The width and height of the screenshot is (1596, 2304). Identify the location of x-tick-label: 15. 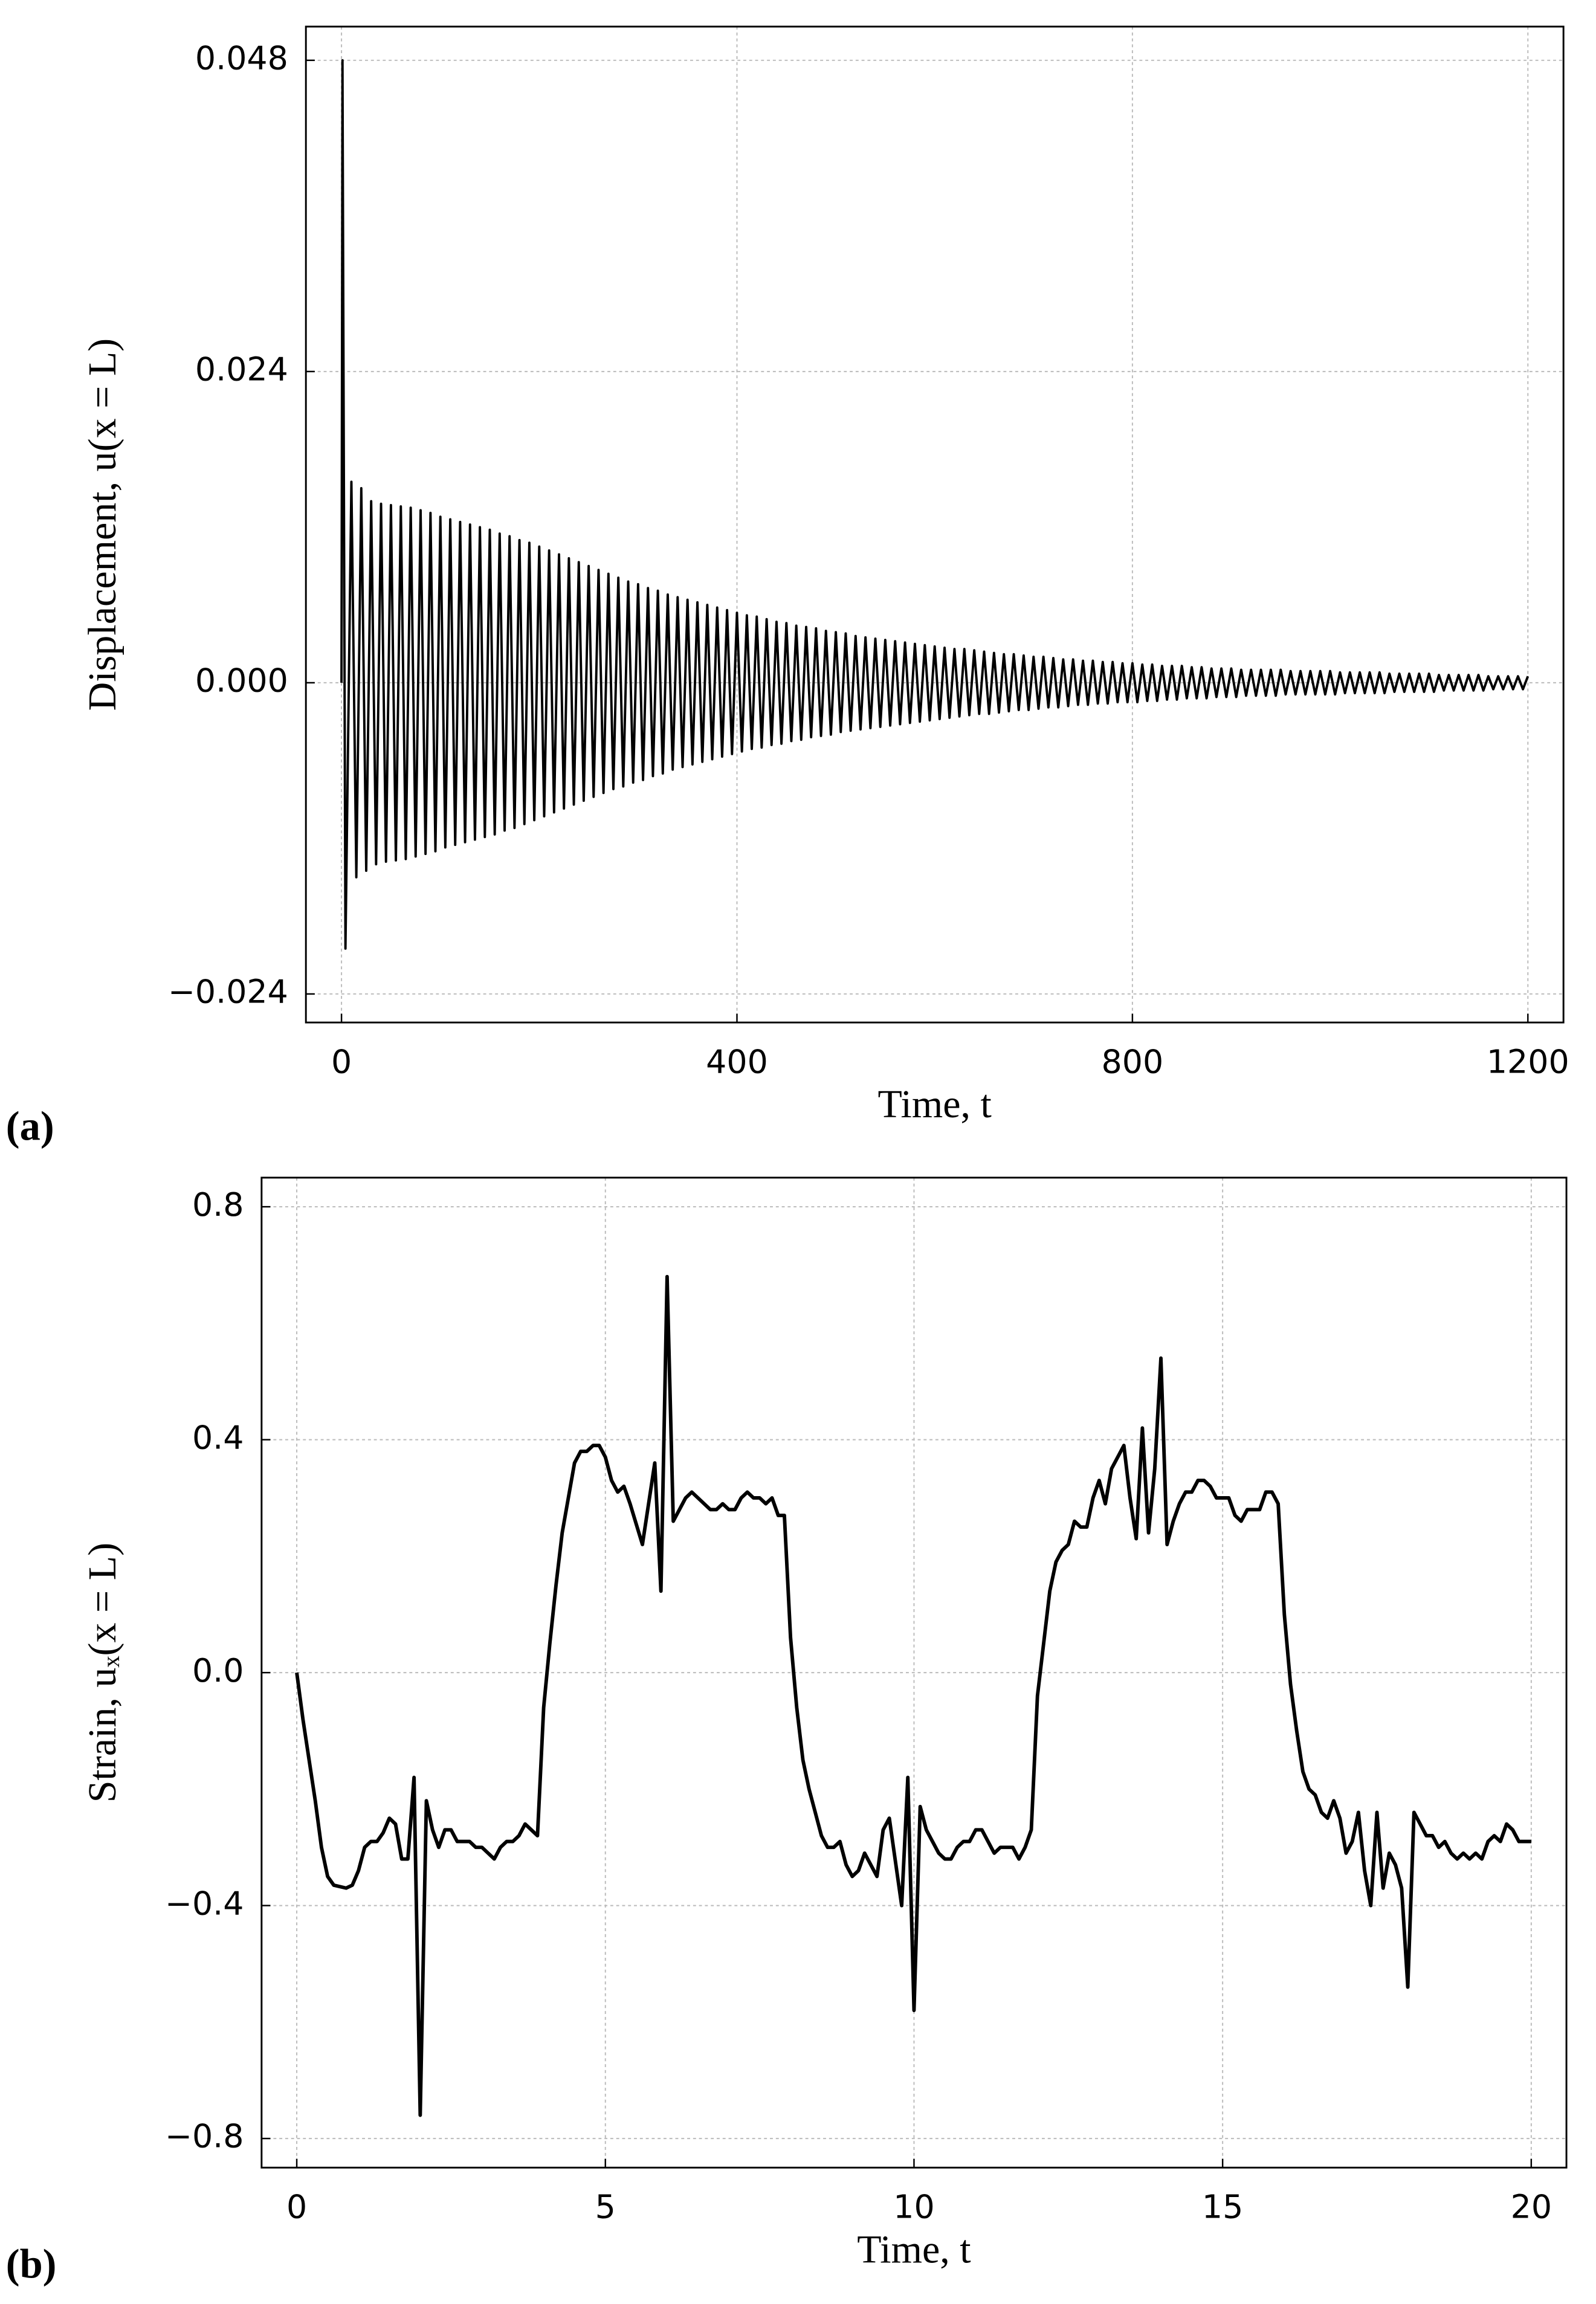
(1222, 2206).